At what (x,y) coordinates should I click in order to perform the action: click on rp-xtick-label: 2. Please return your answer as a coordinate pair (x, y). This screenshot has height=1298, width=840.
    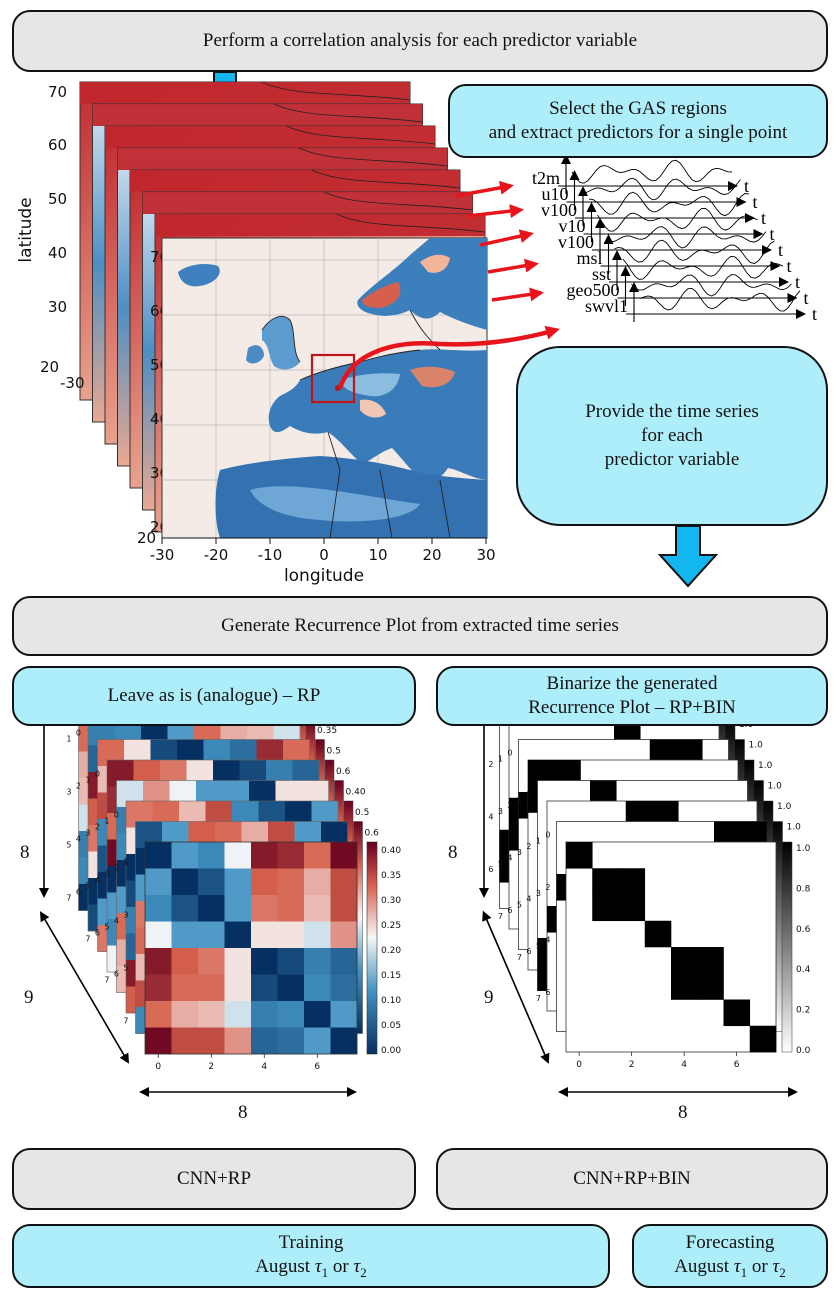
    Looking at the image, I should click on (211, 1067).